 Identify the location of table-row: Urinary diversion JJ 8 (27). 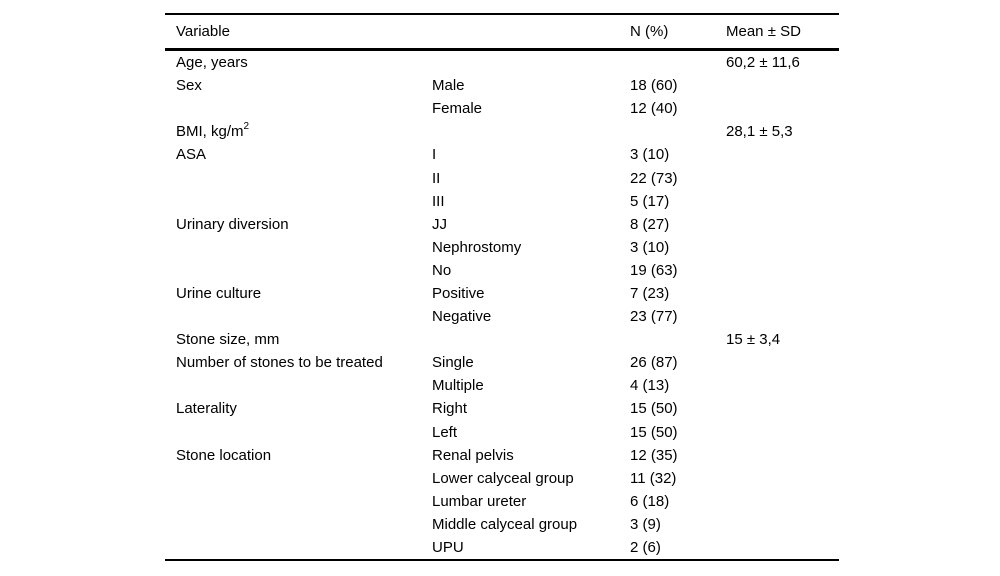
(502, 224).